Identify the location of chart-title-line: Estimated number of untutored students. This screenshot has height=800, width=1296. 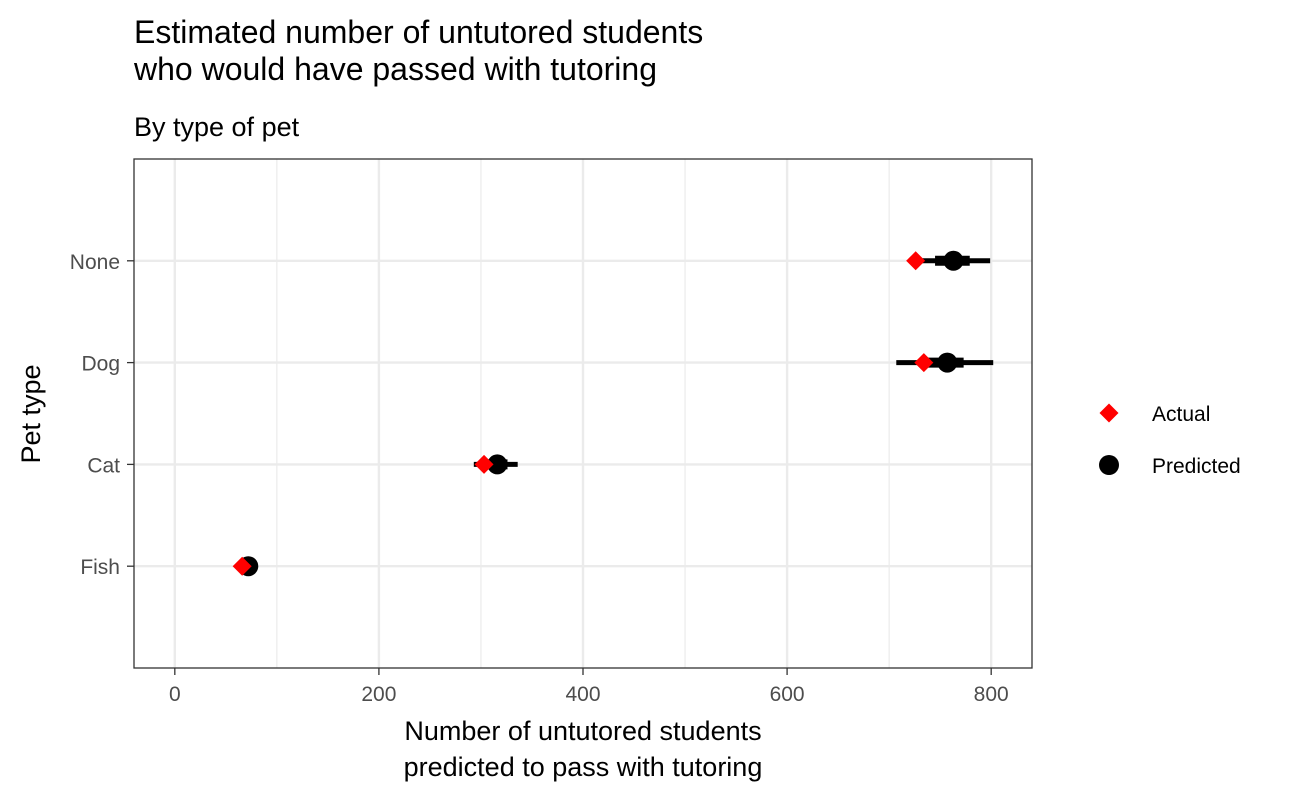
(418, 32).